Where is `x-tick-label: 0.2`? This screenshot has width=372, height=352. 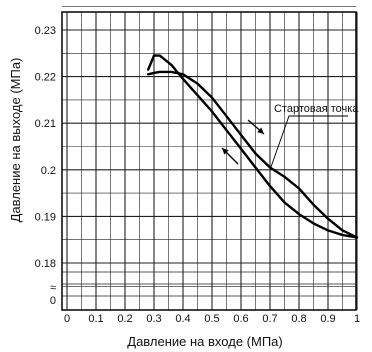 x-tick-label: 0.2 is located at coordinates (124, 319).